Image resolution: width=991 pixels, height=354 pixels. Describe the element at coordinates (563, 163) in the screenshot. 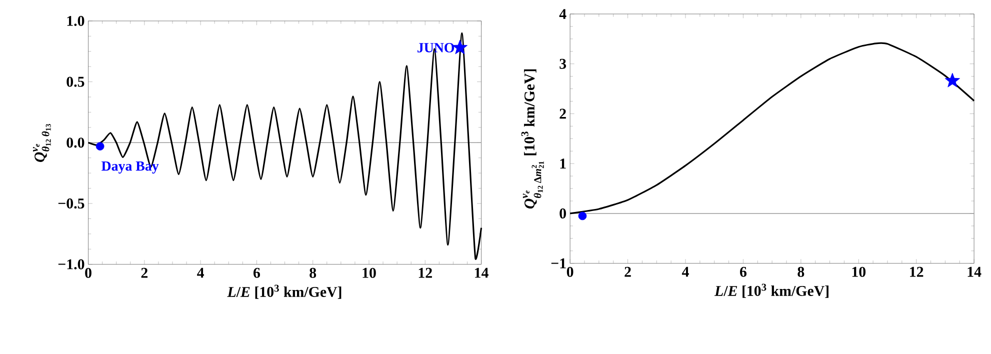

I see `y-tick-label: 1` at that location.